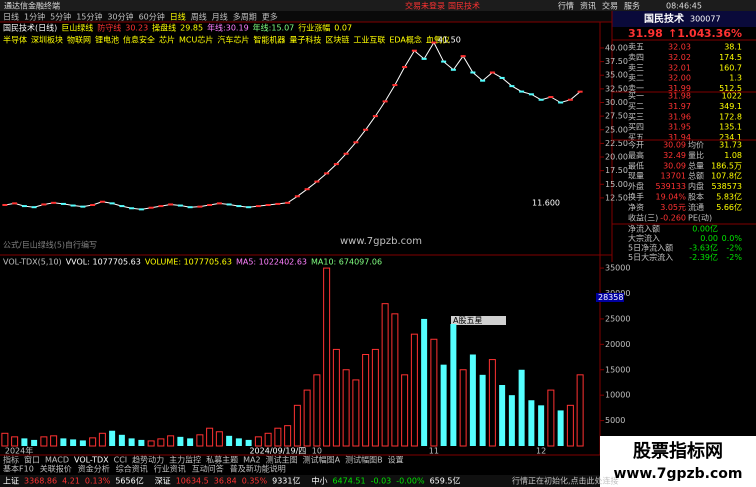  What do you see at coordinates (664, 18) in the screenshot?
I see `quote-name: 国民技术` at bounding box center [664, 18].